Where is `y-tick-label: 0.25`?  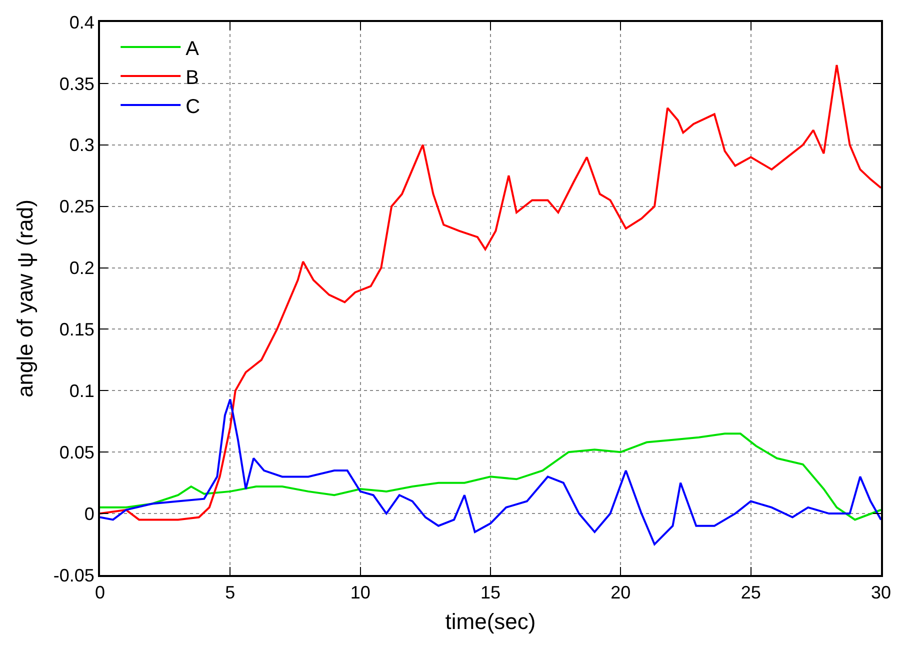 y-tick-label: 0.25 is located at coordinates (76, 206).